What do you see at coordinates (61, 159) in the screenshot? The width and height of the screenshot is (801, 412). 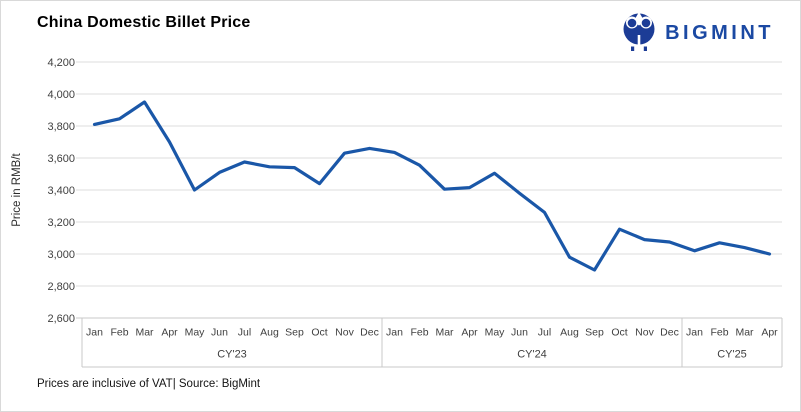 I see `y-tick-label: 3,600` at bounding box center [61, 159].